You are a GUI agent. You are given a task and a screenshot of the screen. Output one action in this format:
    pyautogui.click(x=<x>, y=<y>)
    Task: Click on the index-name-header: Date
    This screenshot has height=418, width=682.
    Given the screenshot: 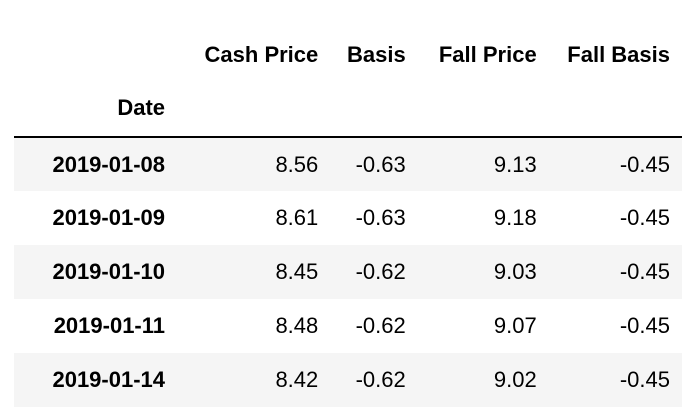 What is the action you would take?
    pyautogui.click(x=141, y=107)
    